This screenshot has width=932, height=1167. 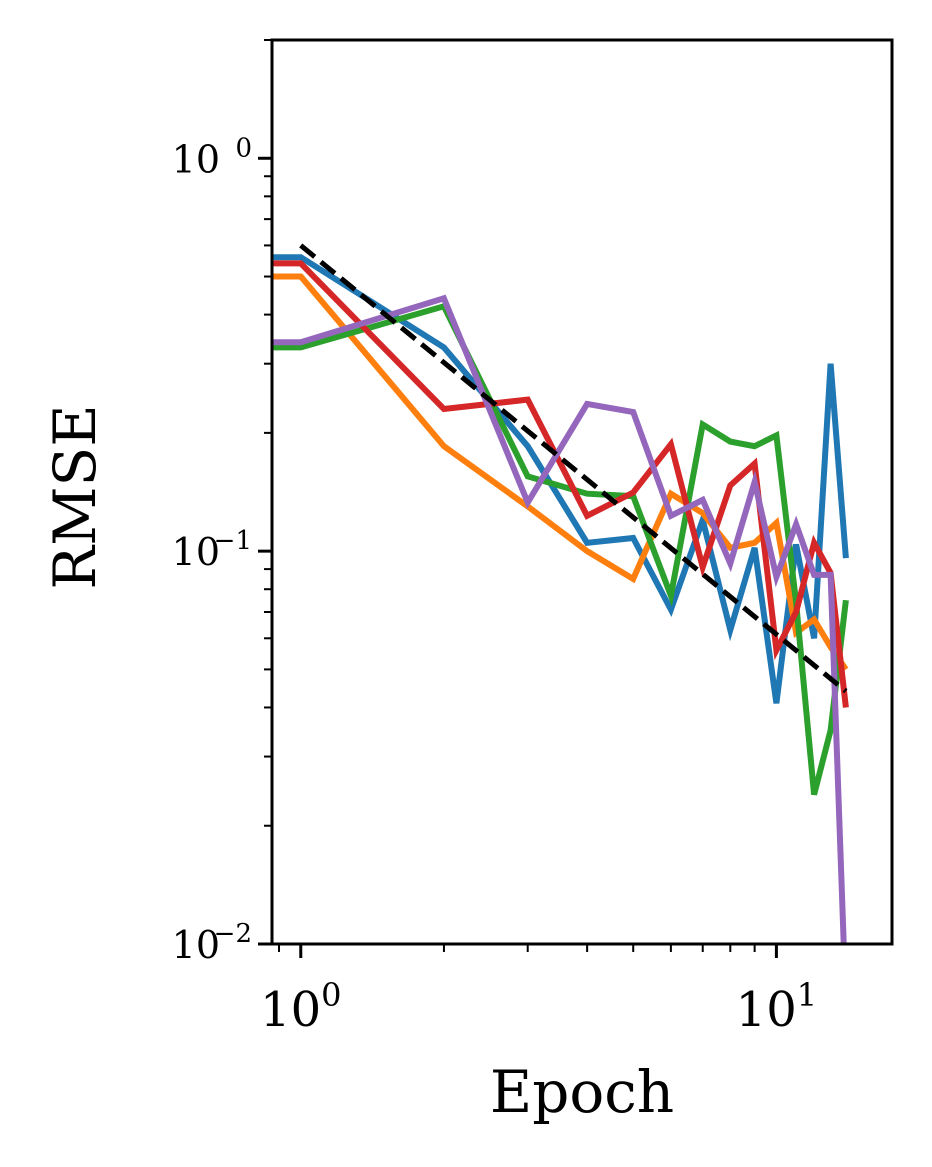 What do you see at coordinates (243, 148) in the screenshot?
I see `y-tick-exponent: 0` at bounding box center [243, 148].